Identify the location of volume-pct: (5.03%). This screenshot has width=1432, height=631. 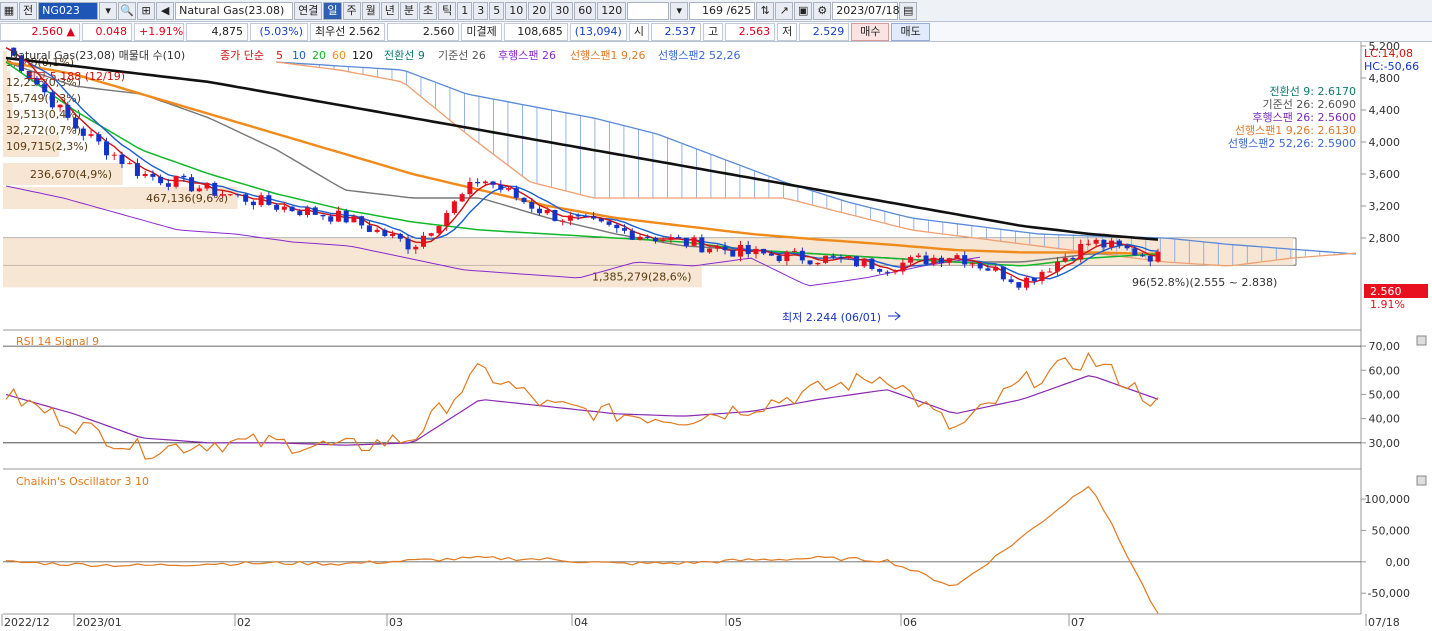
(279, 31).